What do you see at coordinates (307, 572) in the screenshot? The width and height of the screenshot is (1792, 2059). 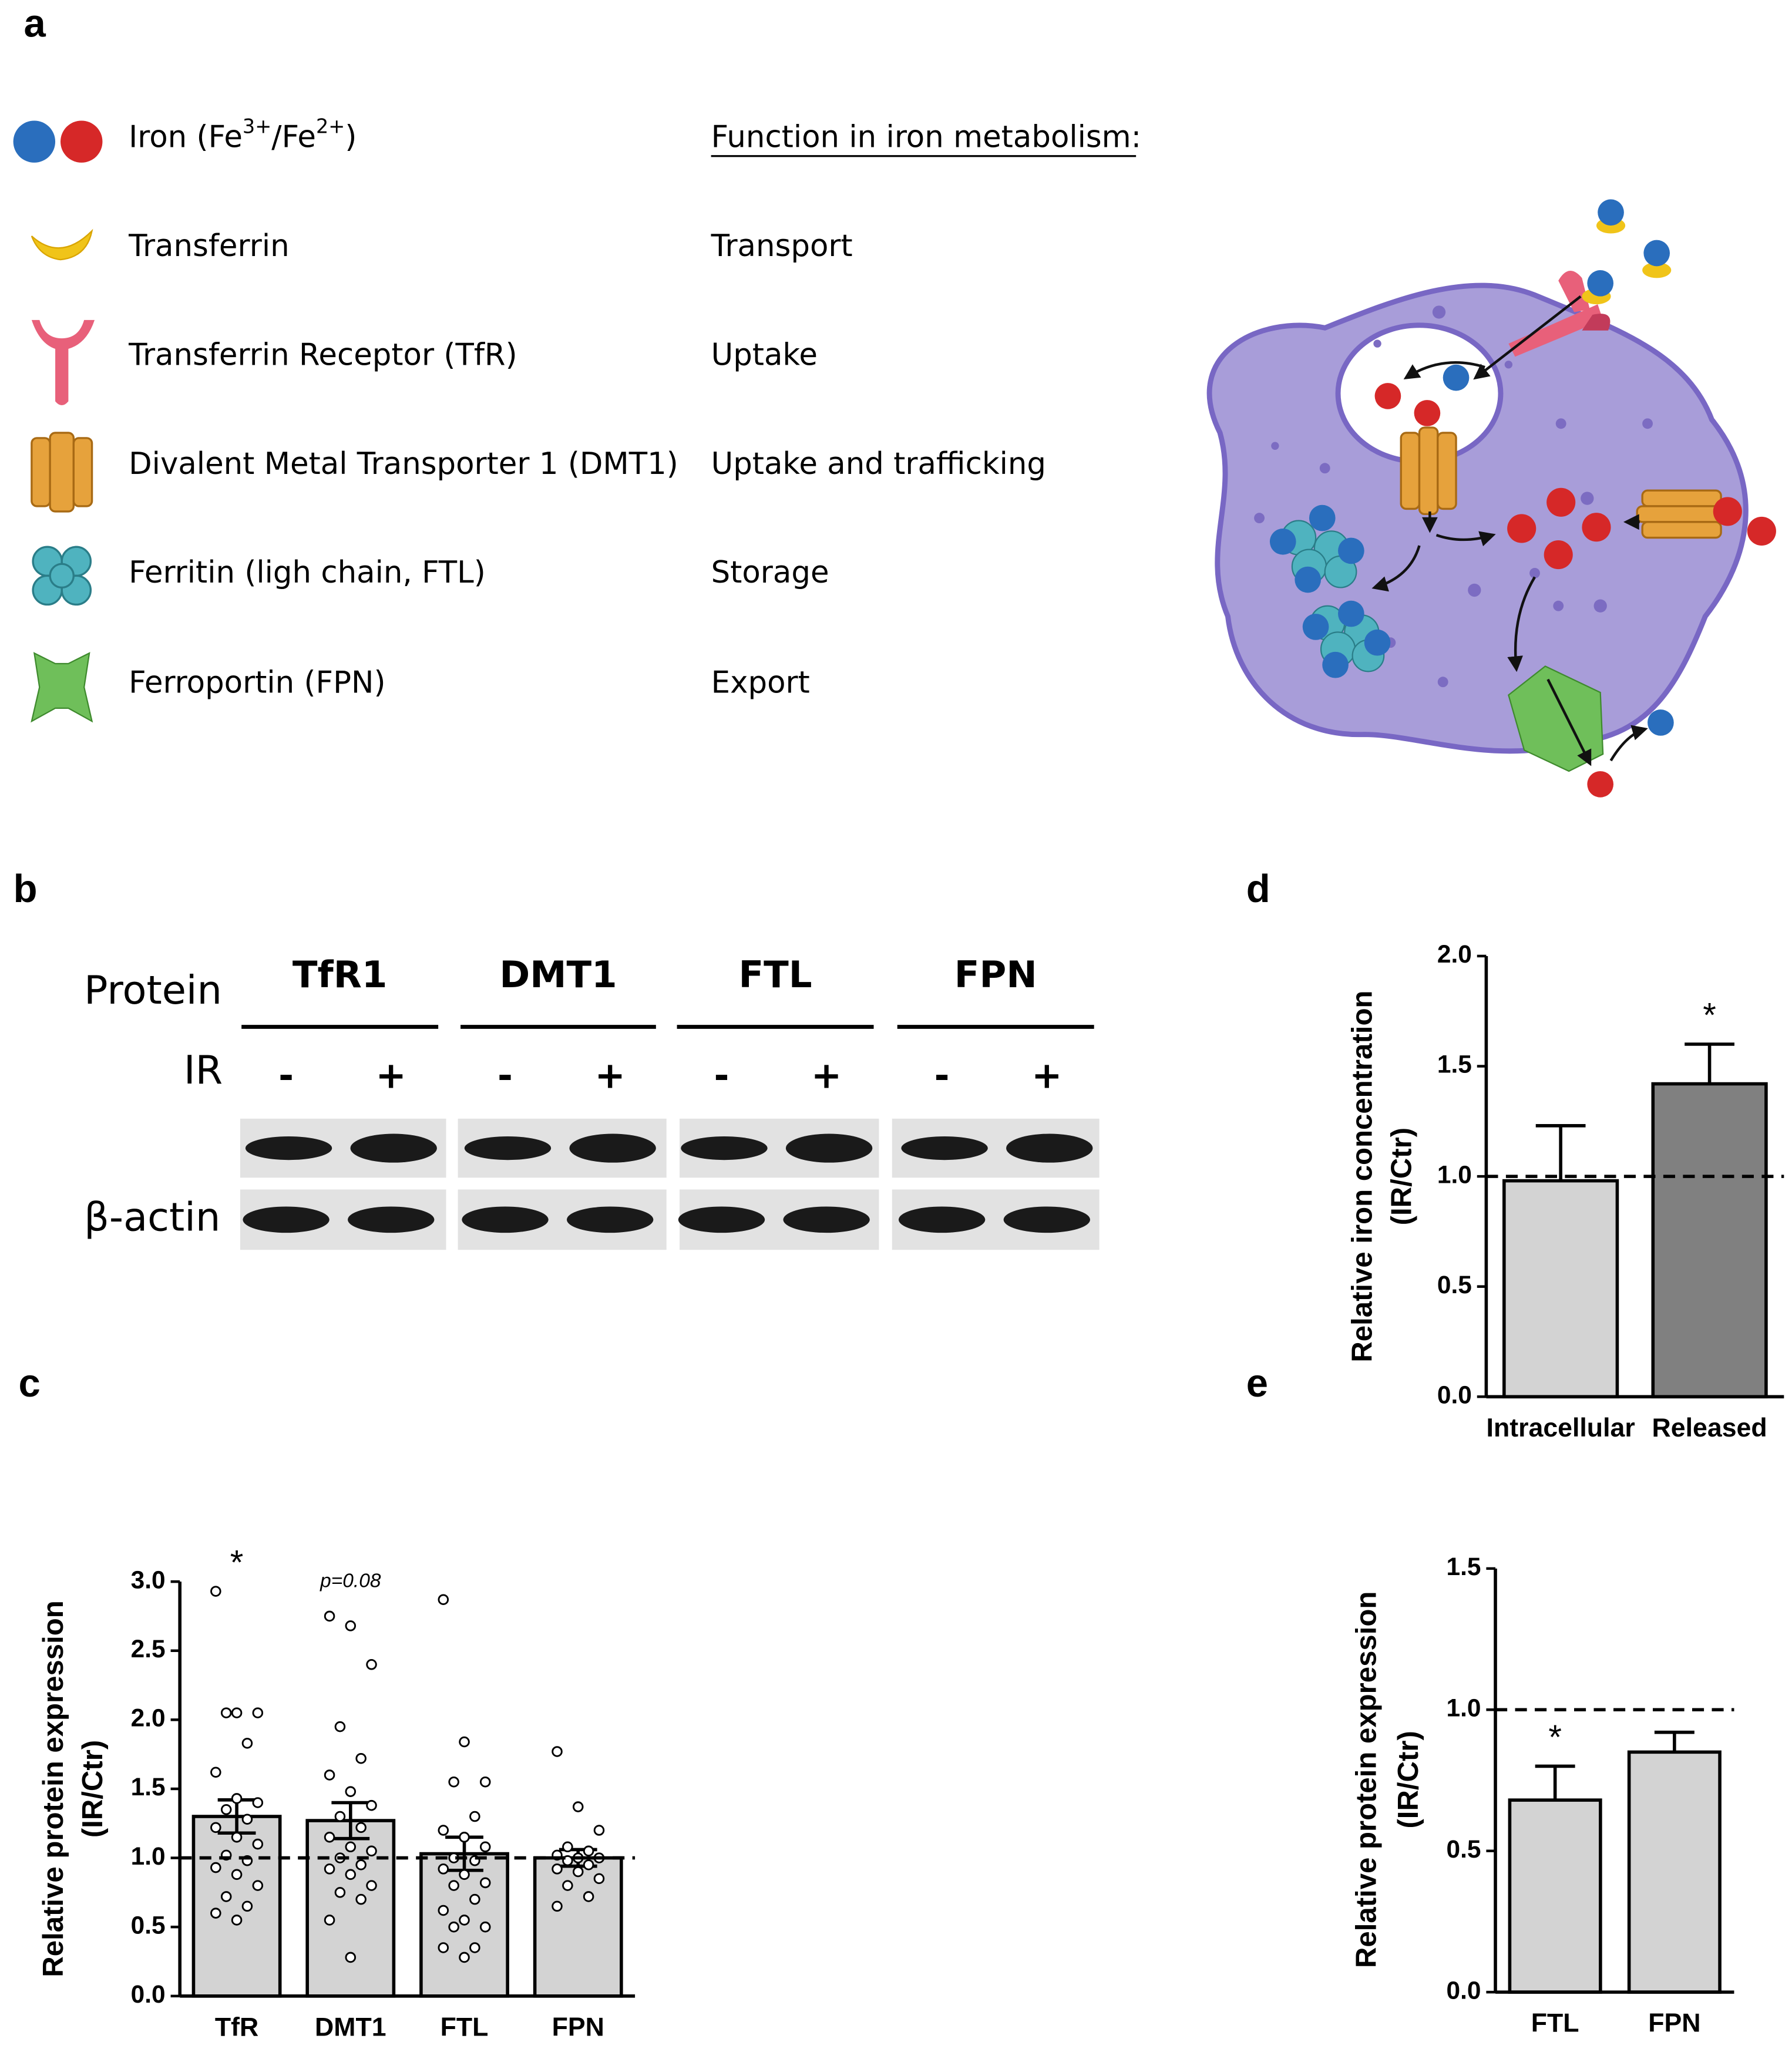 I see `legend-label: Ferritin (ligh chain, FTL)` at bounding box center [307, 572].